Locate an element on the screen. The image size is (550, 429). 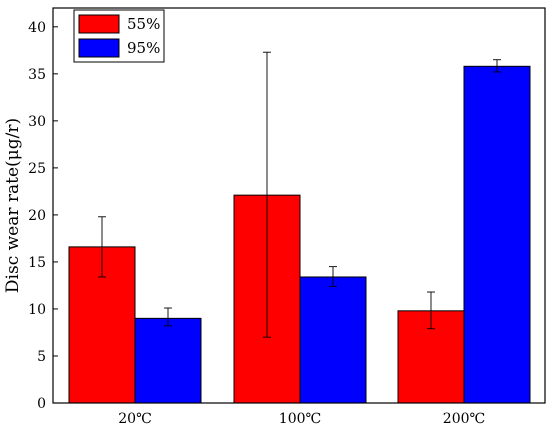
legend: 55% 95% is located at coordinates (119, 36).